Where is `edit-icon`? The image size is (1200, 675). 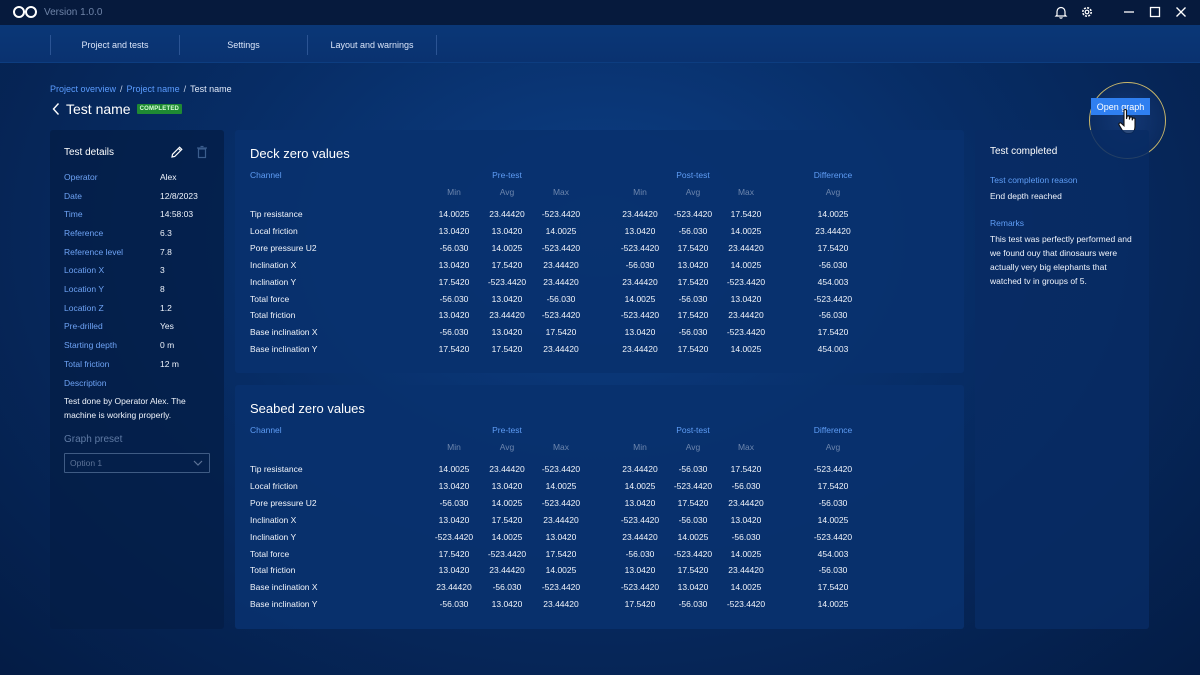 edit-icon is located at coordinates (177, 152).